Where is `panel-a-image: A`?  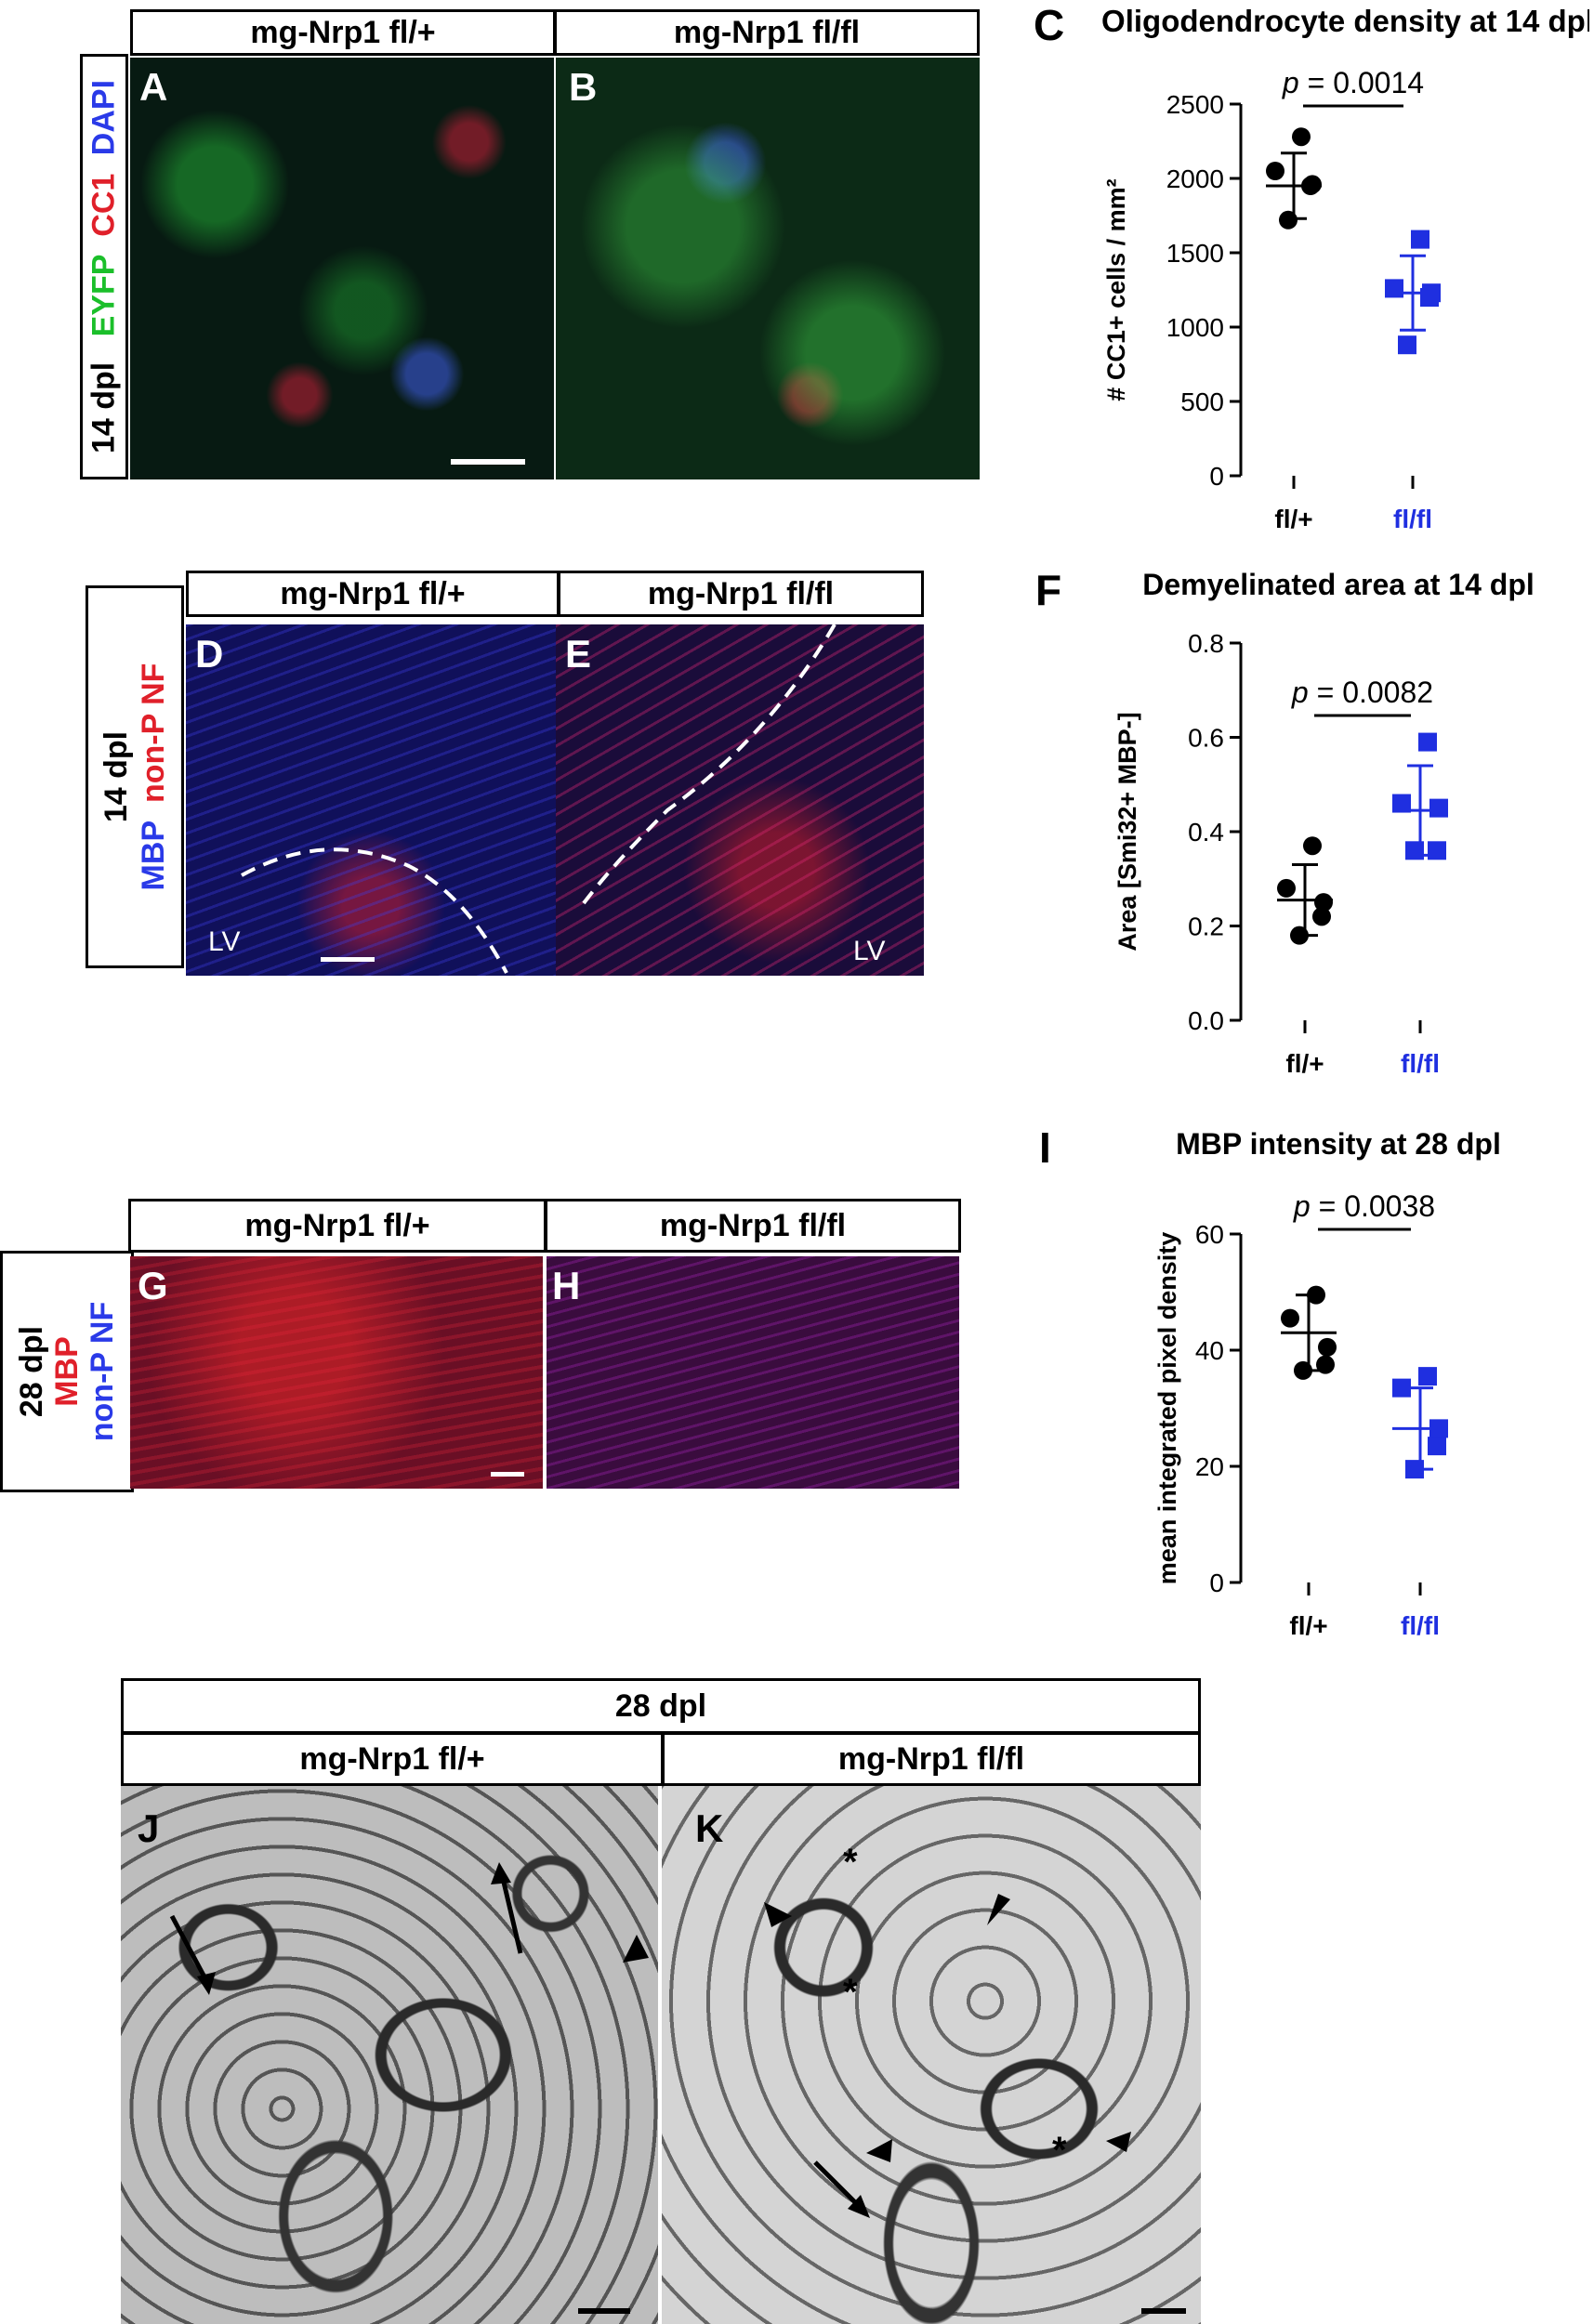 panel-a-image: A is located at coordinates (342, 269).